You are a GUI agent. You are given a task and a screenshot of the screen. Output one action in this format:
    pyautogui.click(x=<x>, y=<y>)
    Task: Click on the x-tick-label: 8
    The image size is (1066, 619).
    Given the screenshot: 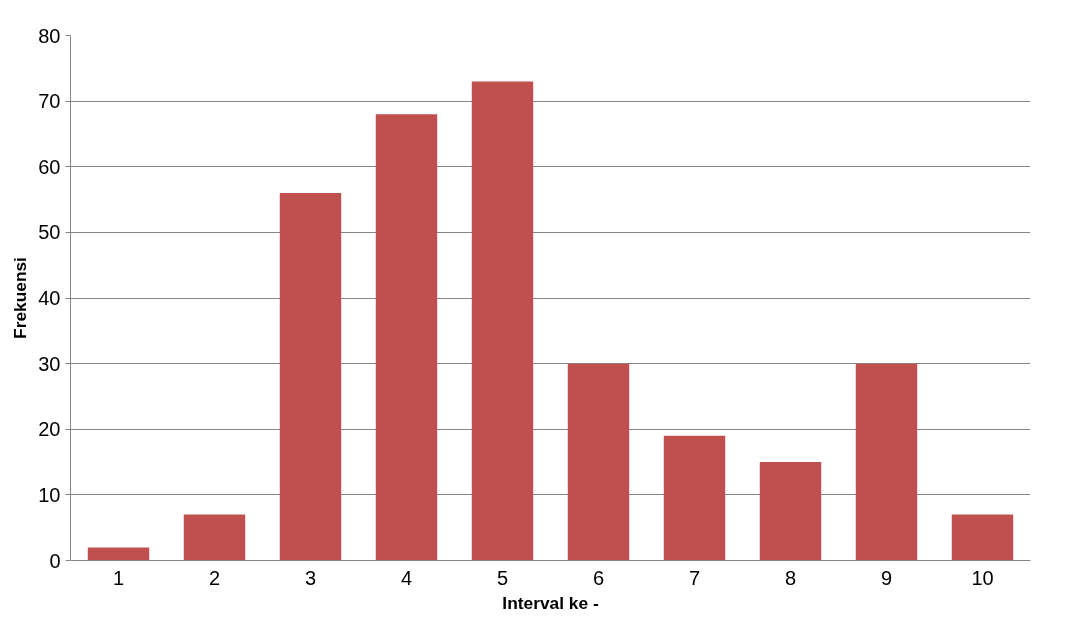 What is the action you would take?
    pyautogui.click(x=790, y=577)
    